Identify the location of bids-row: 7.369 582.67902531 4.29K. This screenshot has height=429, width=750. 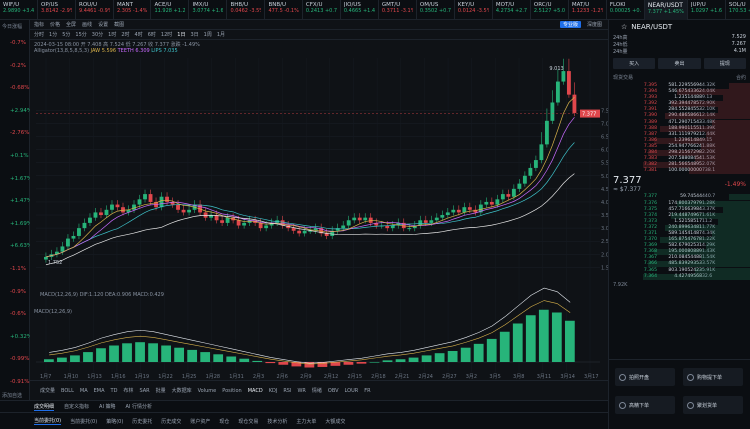
(679, 246).